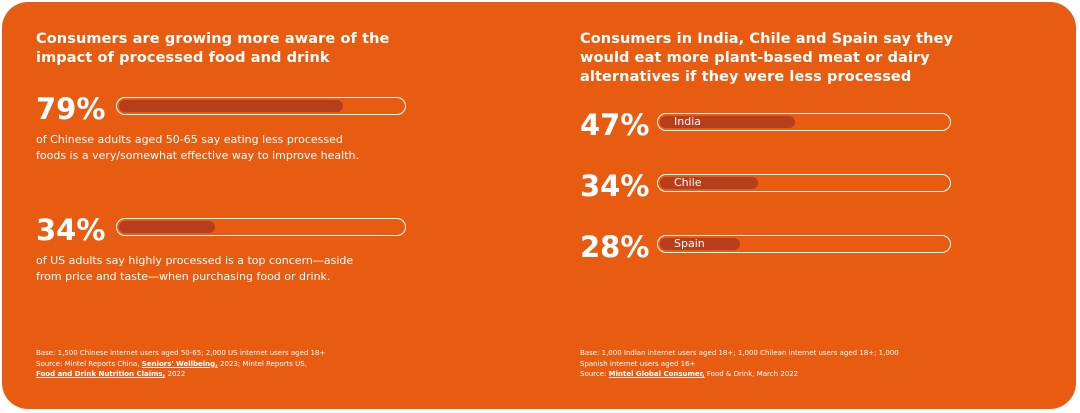 Image resolution: width=1080 pixels, height=413 pixels. What do you see at coordinates (687, 121) in the screenshot?
I see `bar-label-india: India` at bounding box center [687, 121].